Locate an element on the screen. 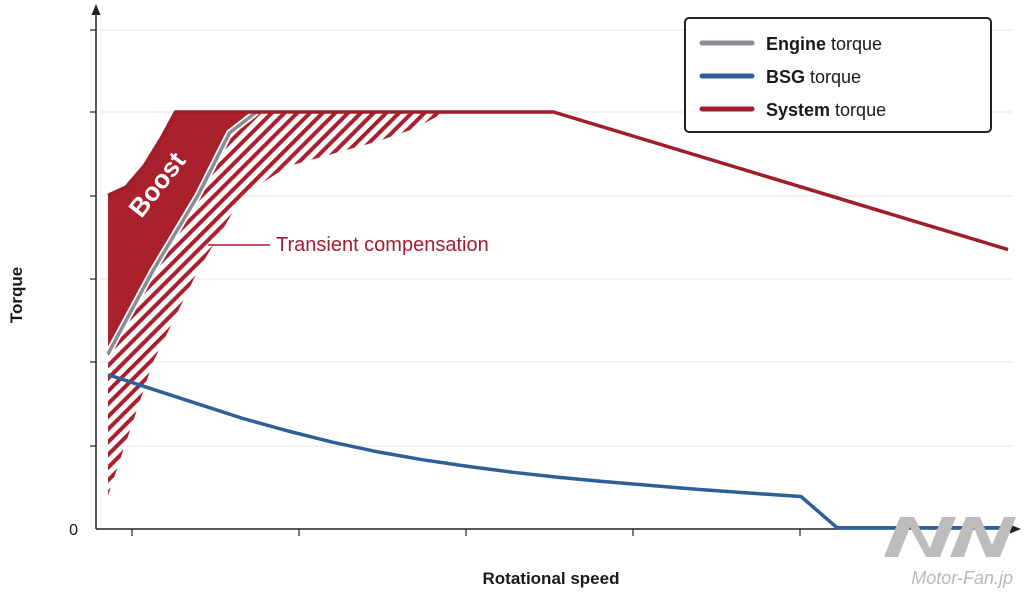 The height and width of the screenshot is (596, 1024). transient-compensation-label: Transient compensation is located at coordinates (382, 245).